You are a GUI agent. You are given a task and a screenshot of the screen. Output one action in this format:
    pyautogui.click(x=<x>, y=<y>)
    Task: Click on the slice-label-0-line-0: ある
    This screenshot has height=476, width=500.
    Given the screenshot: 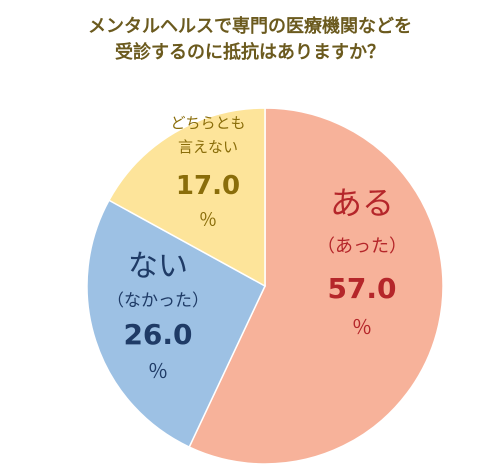 What is the action you would take?
    pyautogui.click(x=362, y=203)
    